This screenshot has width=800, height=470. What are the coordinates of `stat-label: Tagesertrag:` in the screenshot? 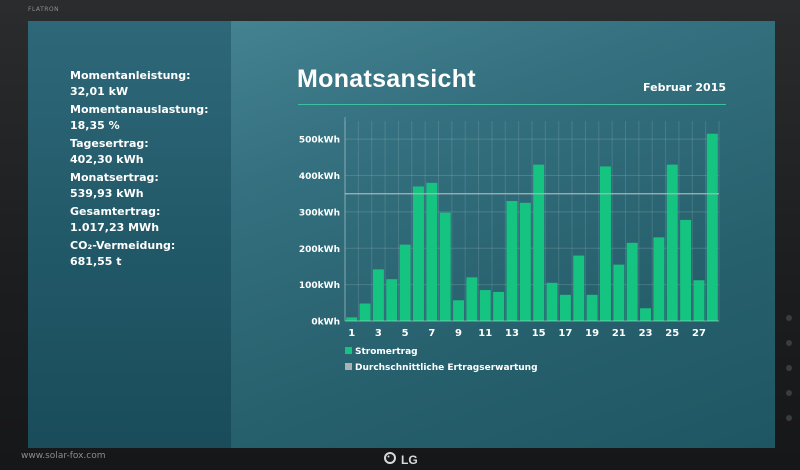 It's located at (109, 143).